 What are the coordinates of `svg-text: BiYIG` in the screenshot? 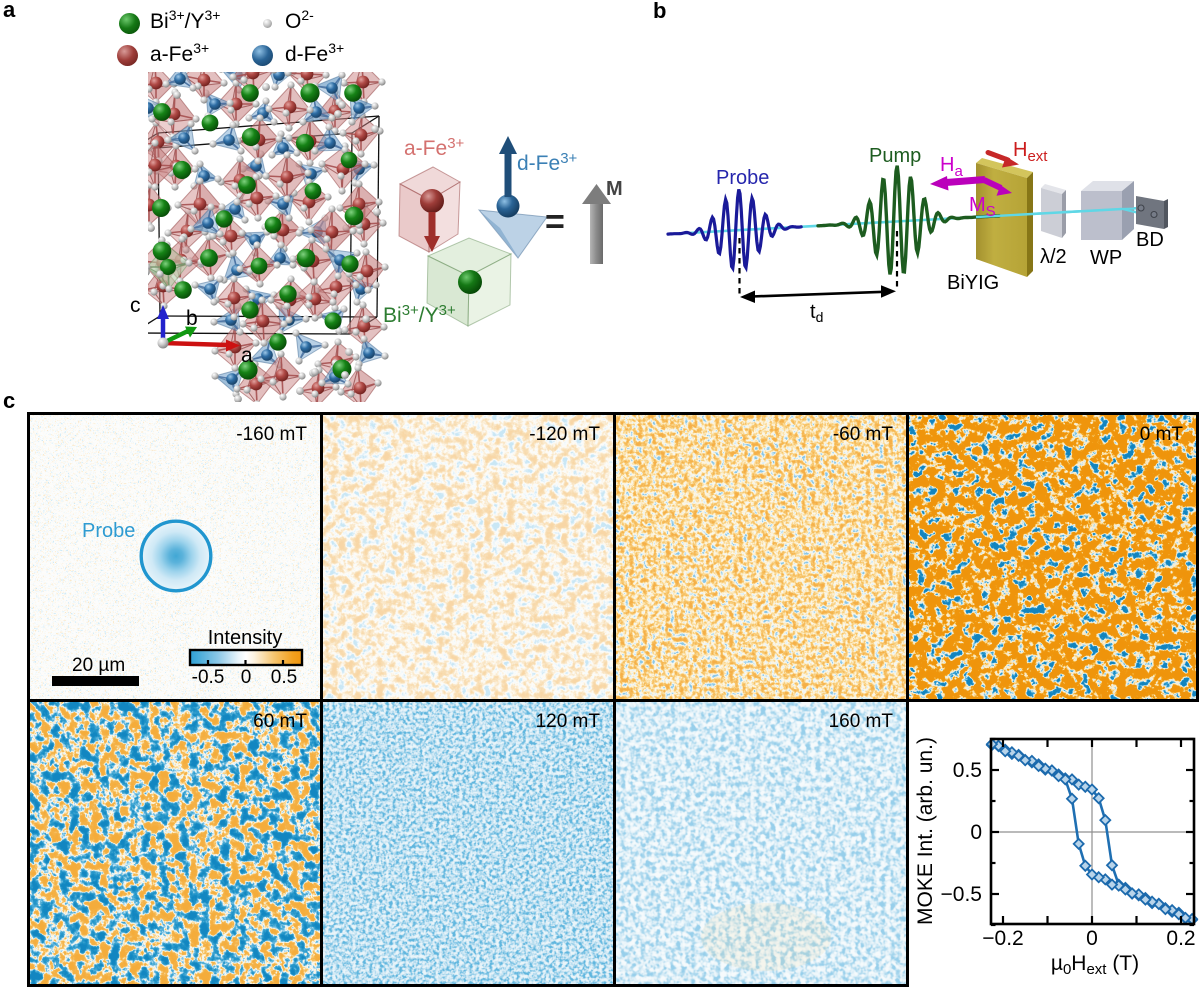 It's located at (973, 283).